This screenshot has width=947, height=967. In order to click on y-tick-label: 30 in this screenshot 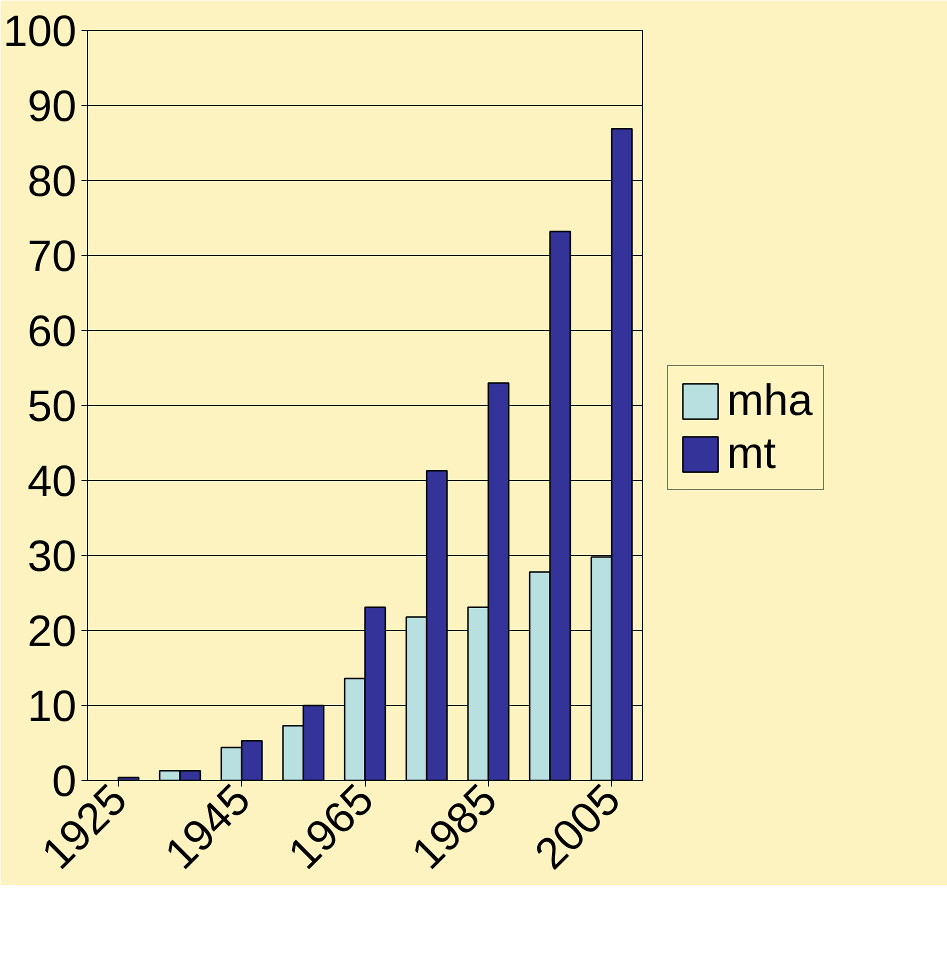, I will do `click(52, 556)`.